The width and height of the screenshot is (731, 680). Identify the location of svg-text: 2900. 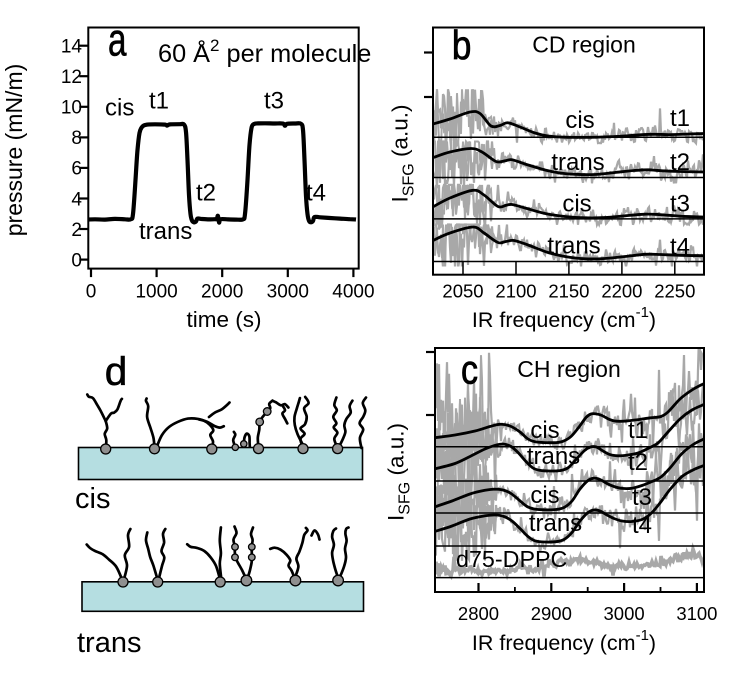
(551, 613).